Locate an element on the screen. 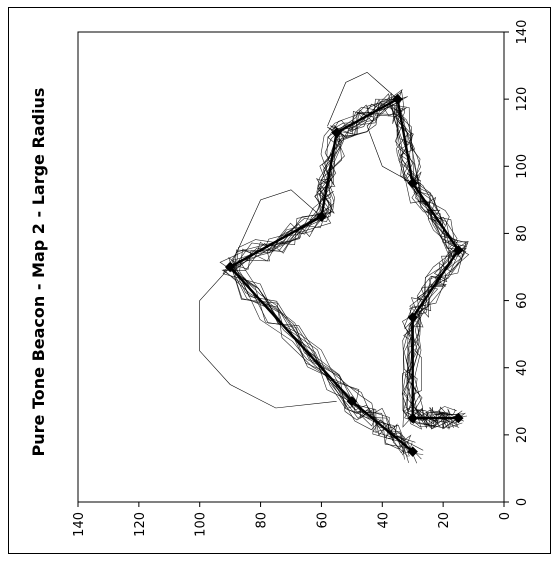 Image resolution: width=560 pixels, height=562 pixels. y-axis: 0 20 40 60 80 100 120 140 is located at coordinates (517, 263).